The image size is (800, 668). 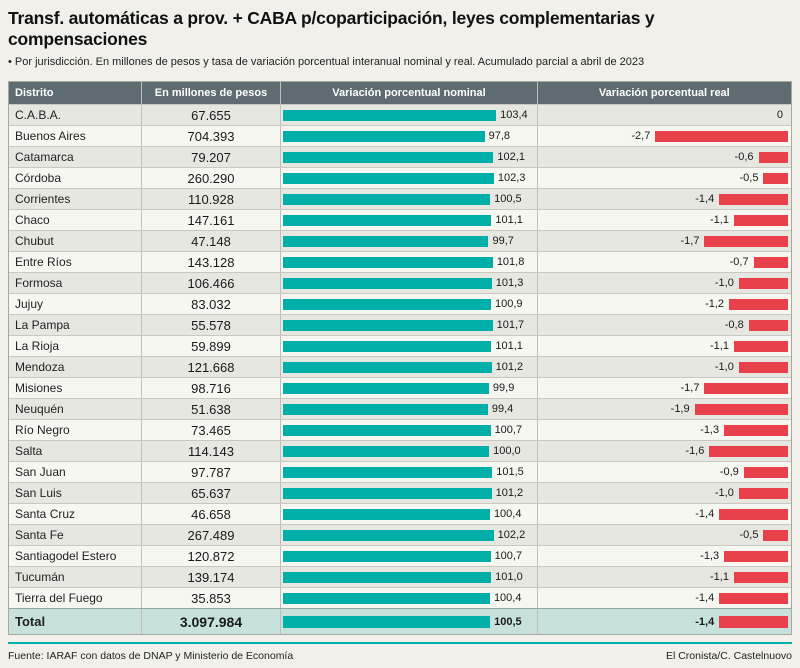 I want to click on district-label: San Juan, so click(x=40, y=472).